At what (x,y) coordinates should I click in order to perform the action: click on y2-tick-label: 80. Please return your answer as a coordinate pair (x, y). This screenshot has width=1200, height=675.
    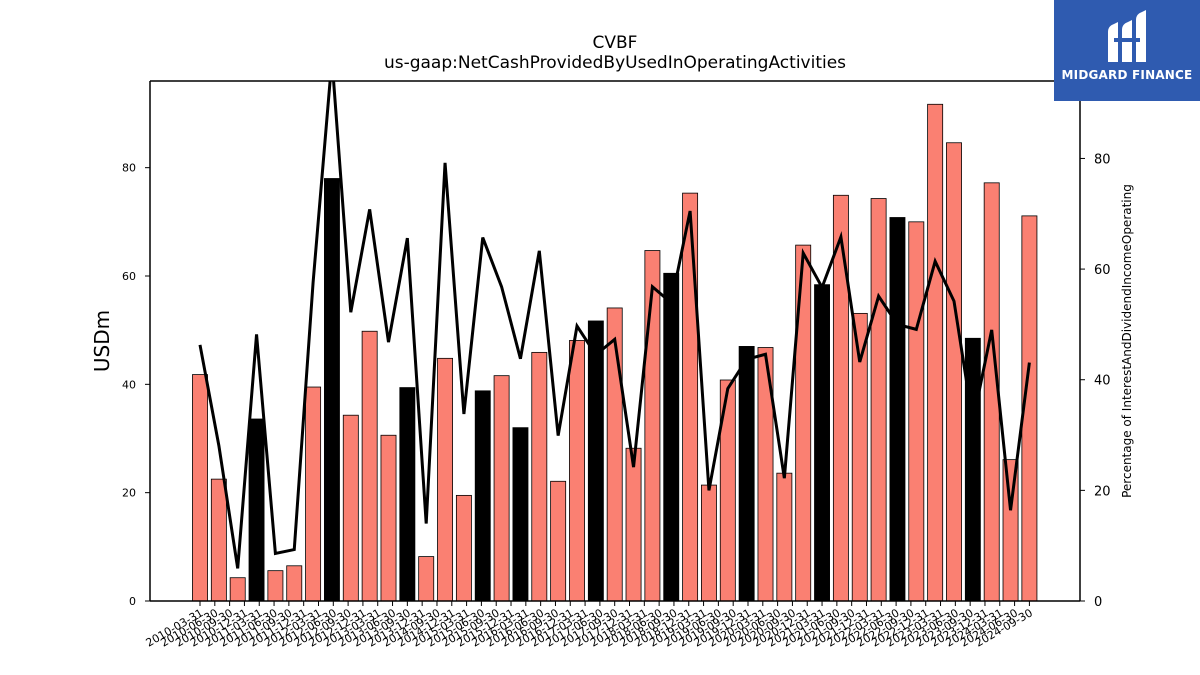
    Looking at the image, I should click on (1102, 159).